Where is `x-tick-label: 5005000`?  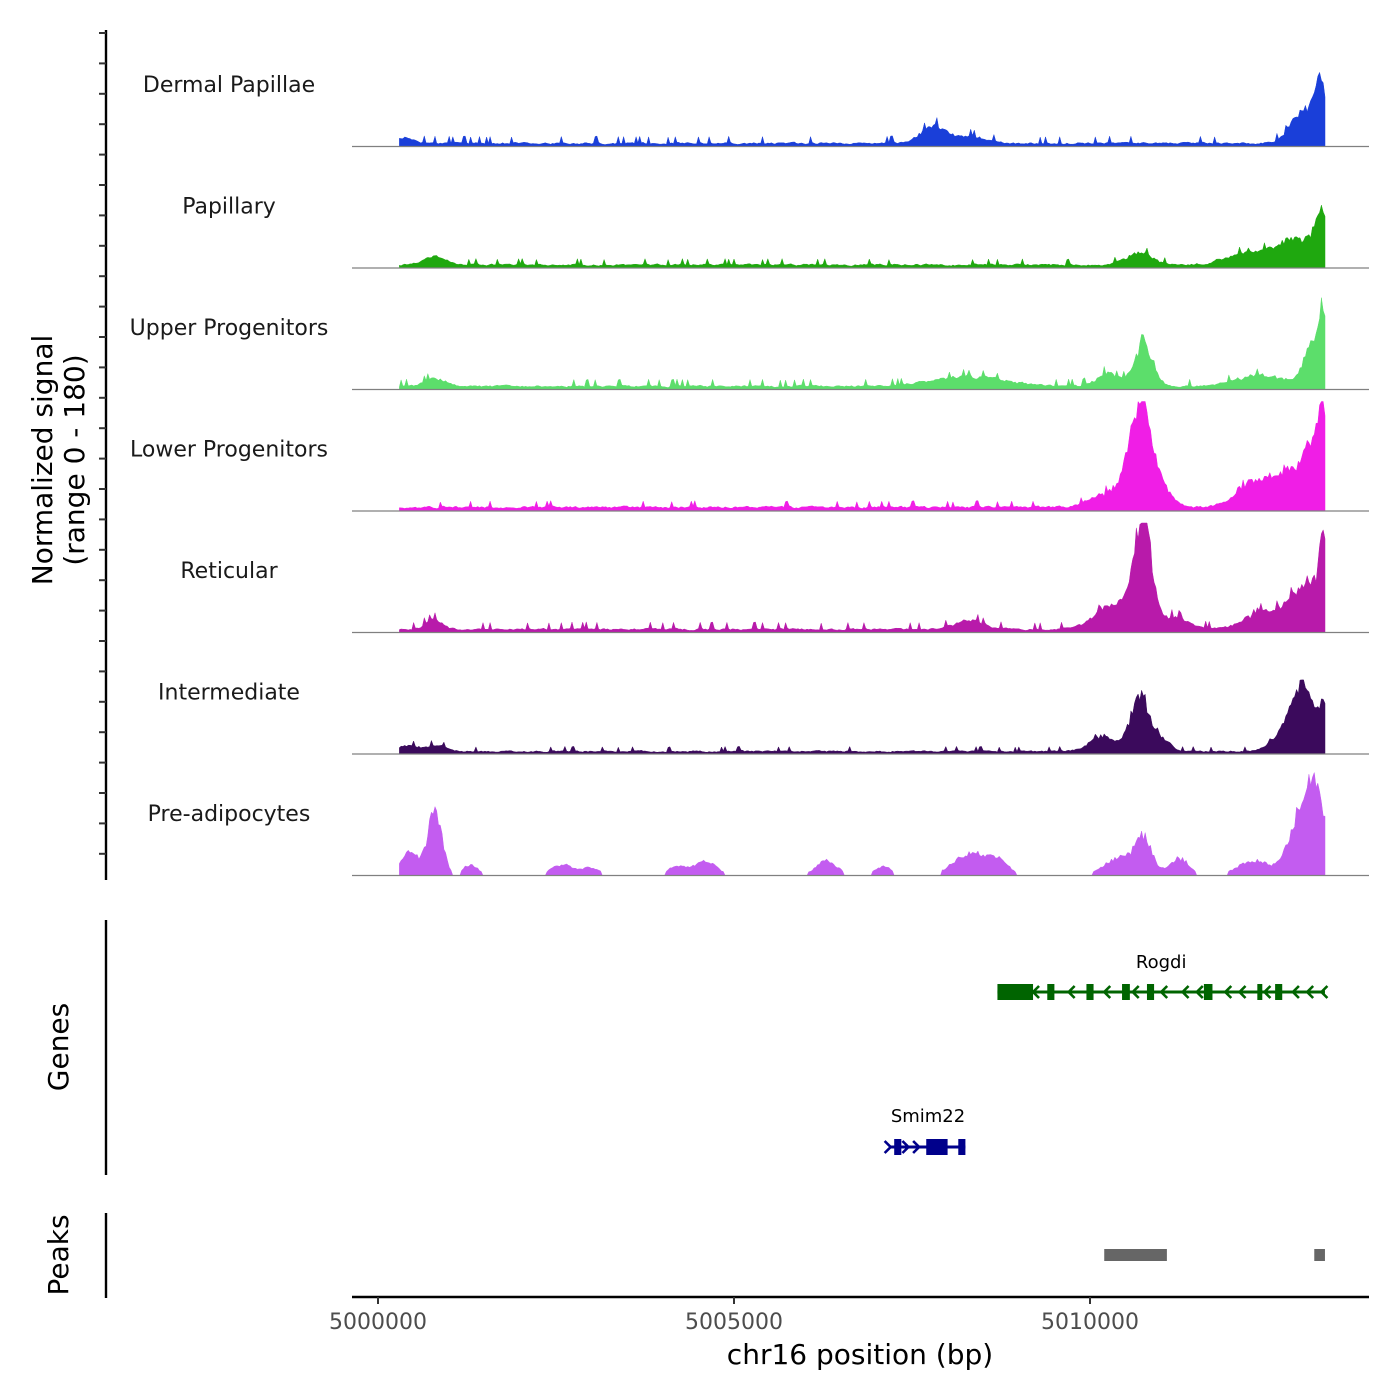 x-tick-label: 5005000 is located at coordinates (734, 1322).